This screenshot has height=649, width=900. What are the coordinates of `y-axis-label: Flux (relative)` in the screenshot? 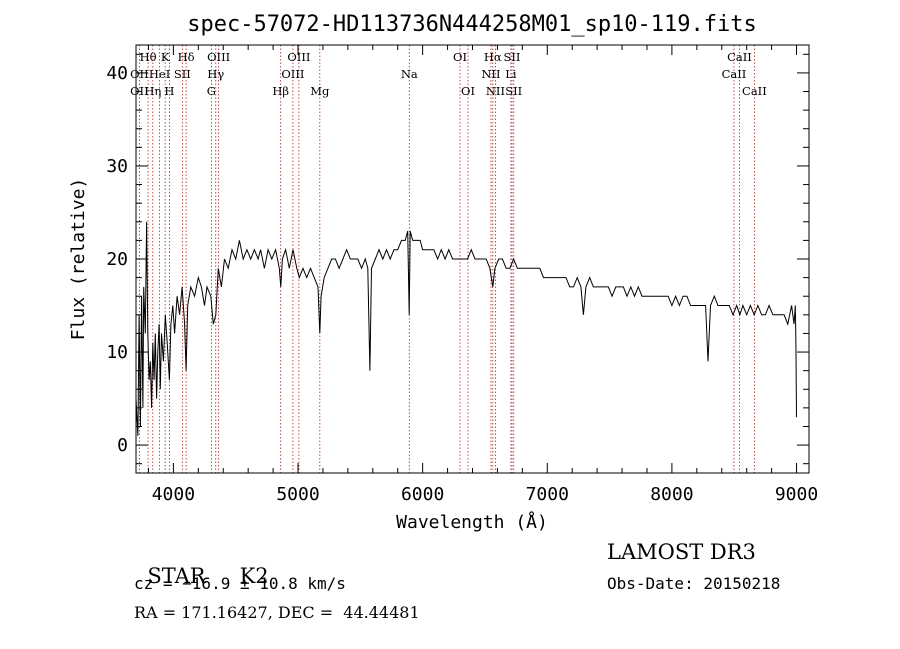 It's located at (78, 259).